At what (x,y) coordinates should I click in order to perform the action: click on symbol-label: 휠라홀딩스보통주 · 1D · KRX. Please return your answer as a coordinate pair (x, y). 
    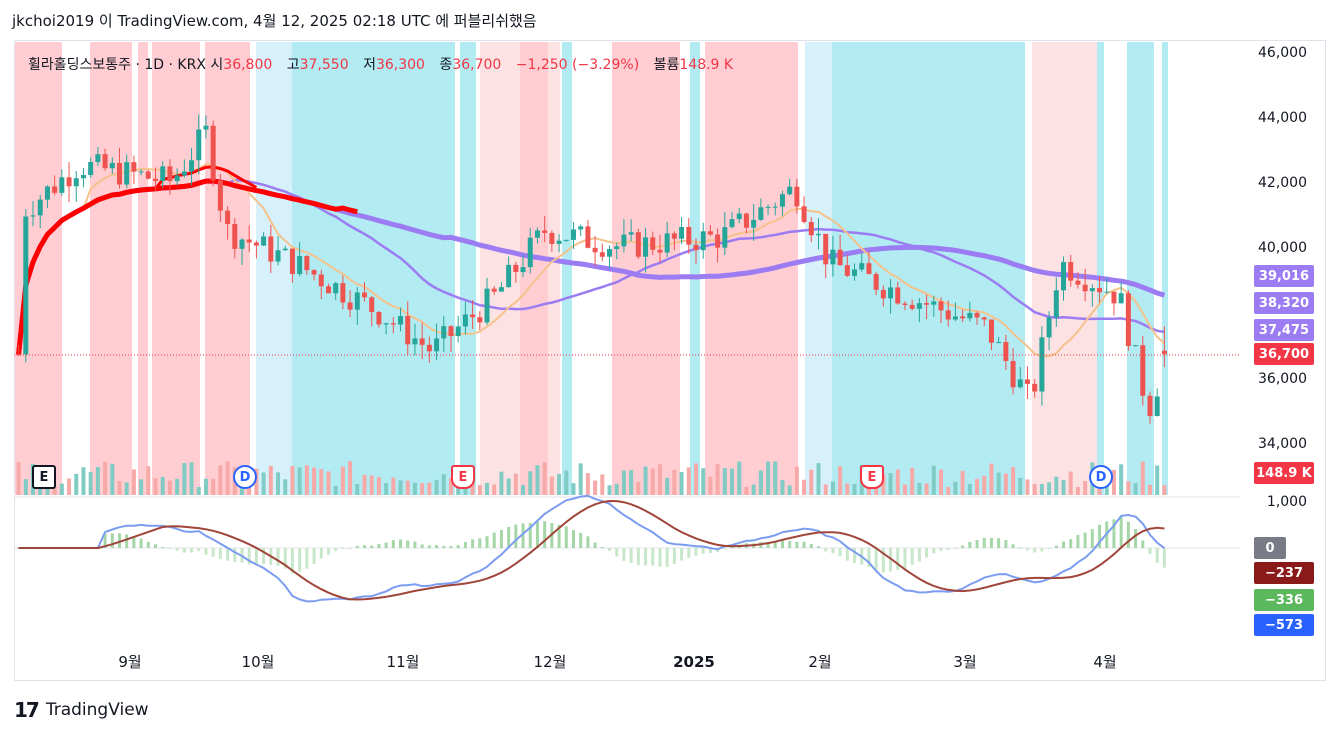
    Looking at the image, I should click on (117, 65).